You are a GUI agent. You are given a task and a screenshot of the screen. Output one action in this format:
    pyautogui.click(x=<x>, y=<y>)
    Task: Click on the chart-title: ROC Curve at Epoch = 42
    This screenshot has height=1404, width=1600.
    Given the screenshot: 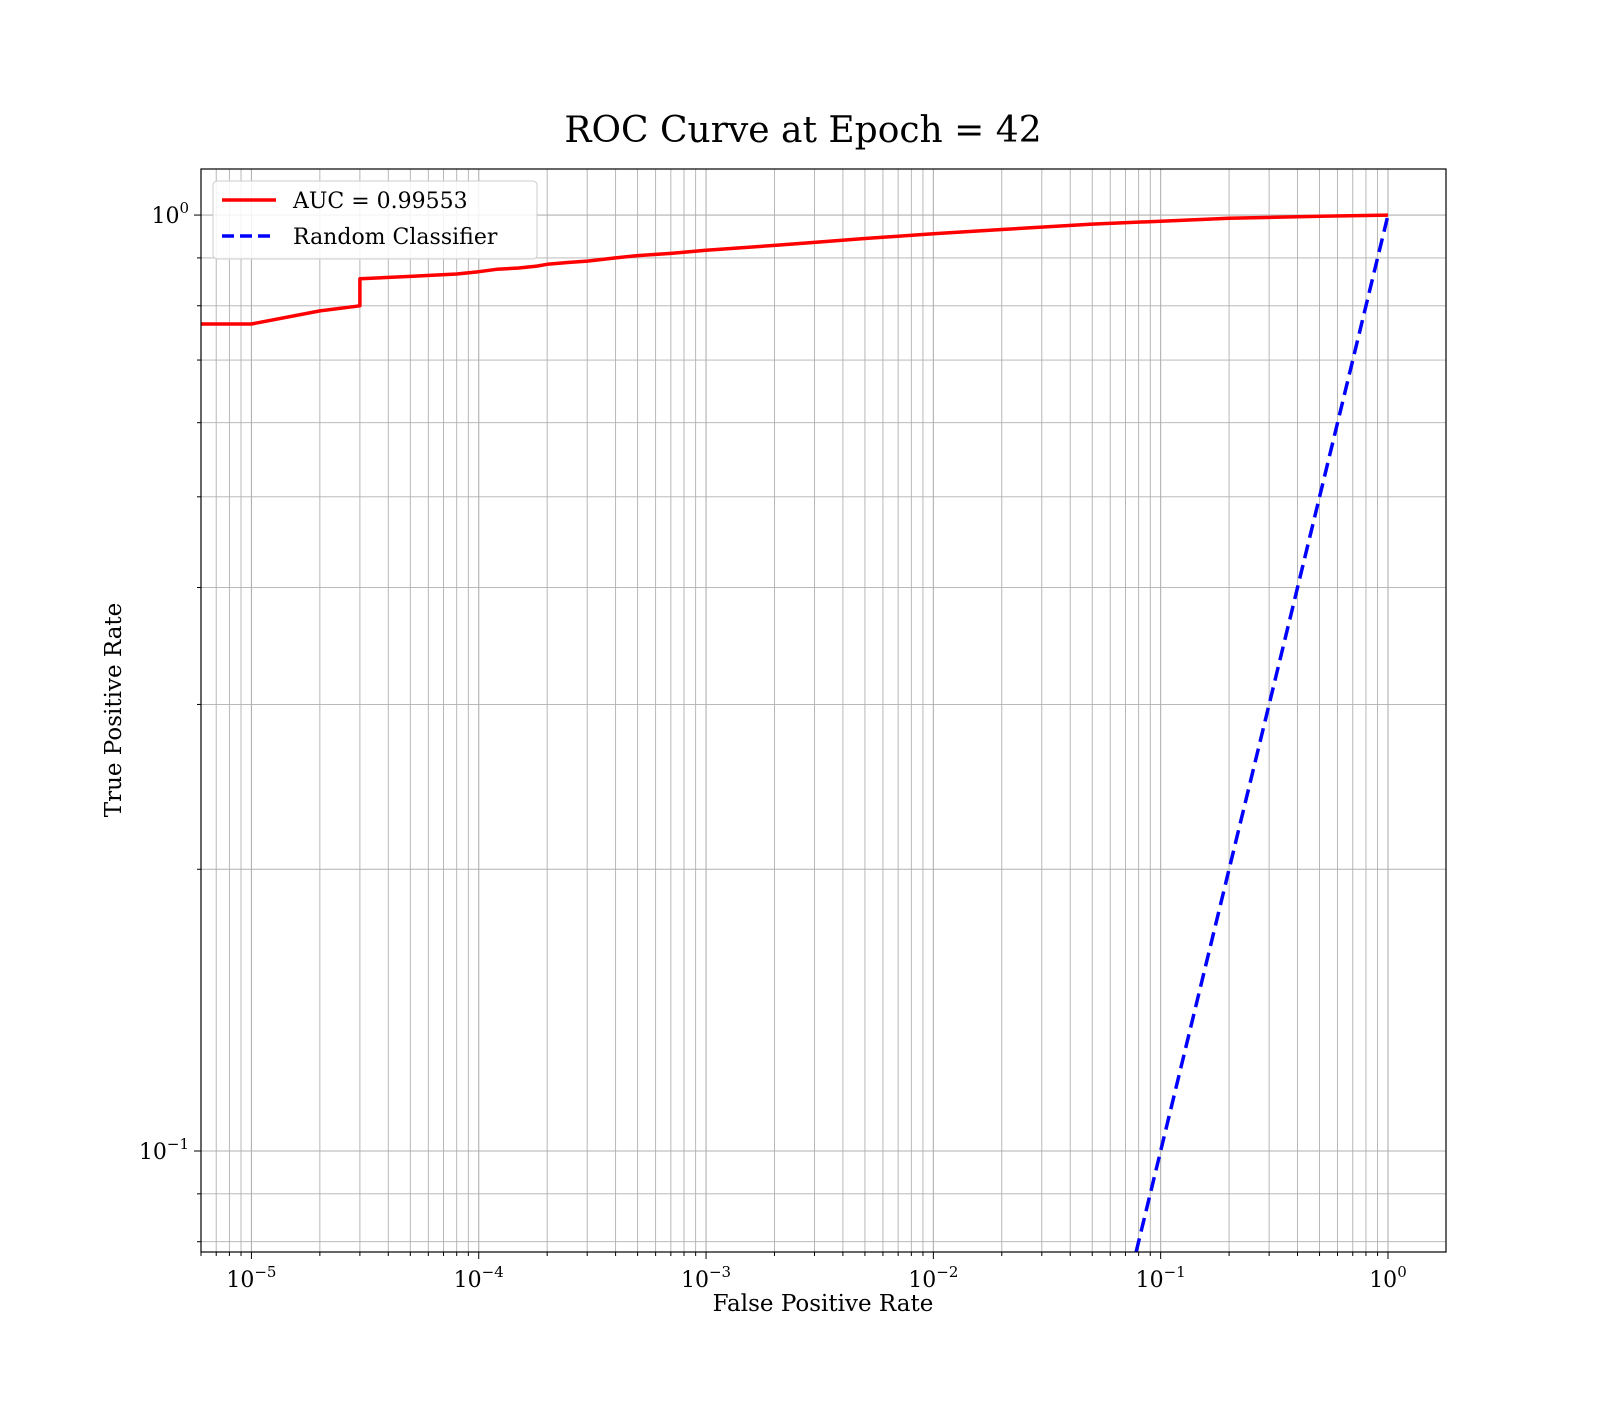 What is the action you would take?
    pyautogui.click(x=802, y=130)
    